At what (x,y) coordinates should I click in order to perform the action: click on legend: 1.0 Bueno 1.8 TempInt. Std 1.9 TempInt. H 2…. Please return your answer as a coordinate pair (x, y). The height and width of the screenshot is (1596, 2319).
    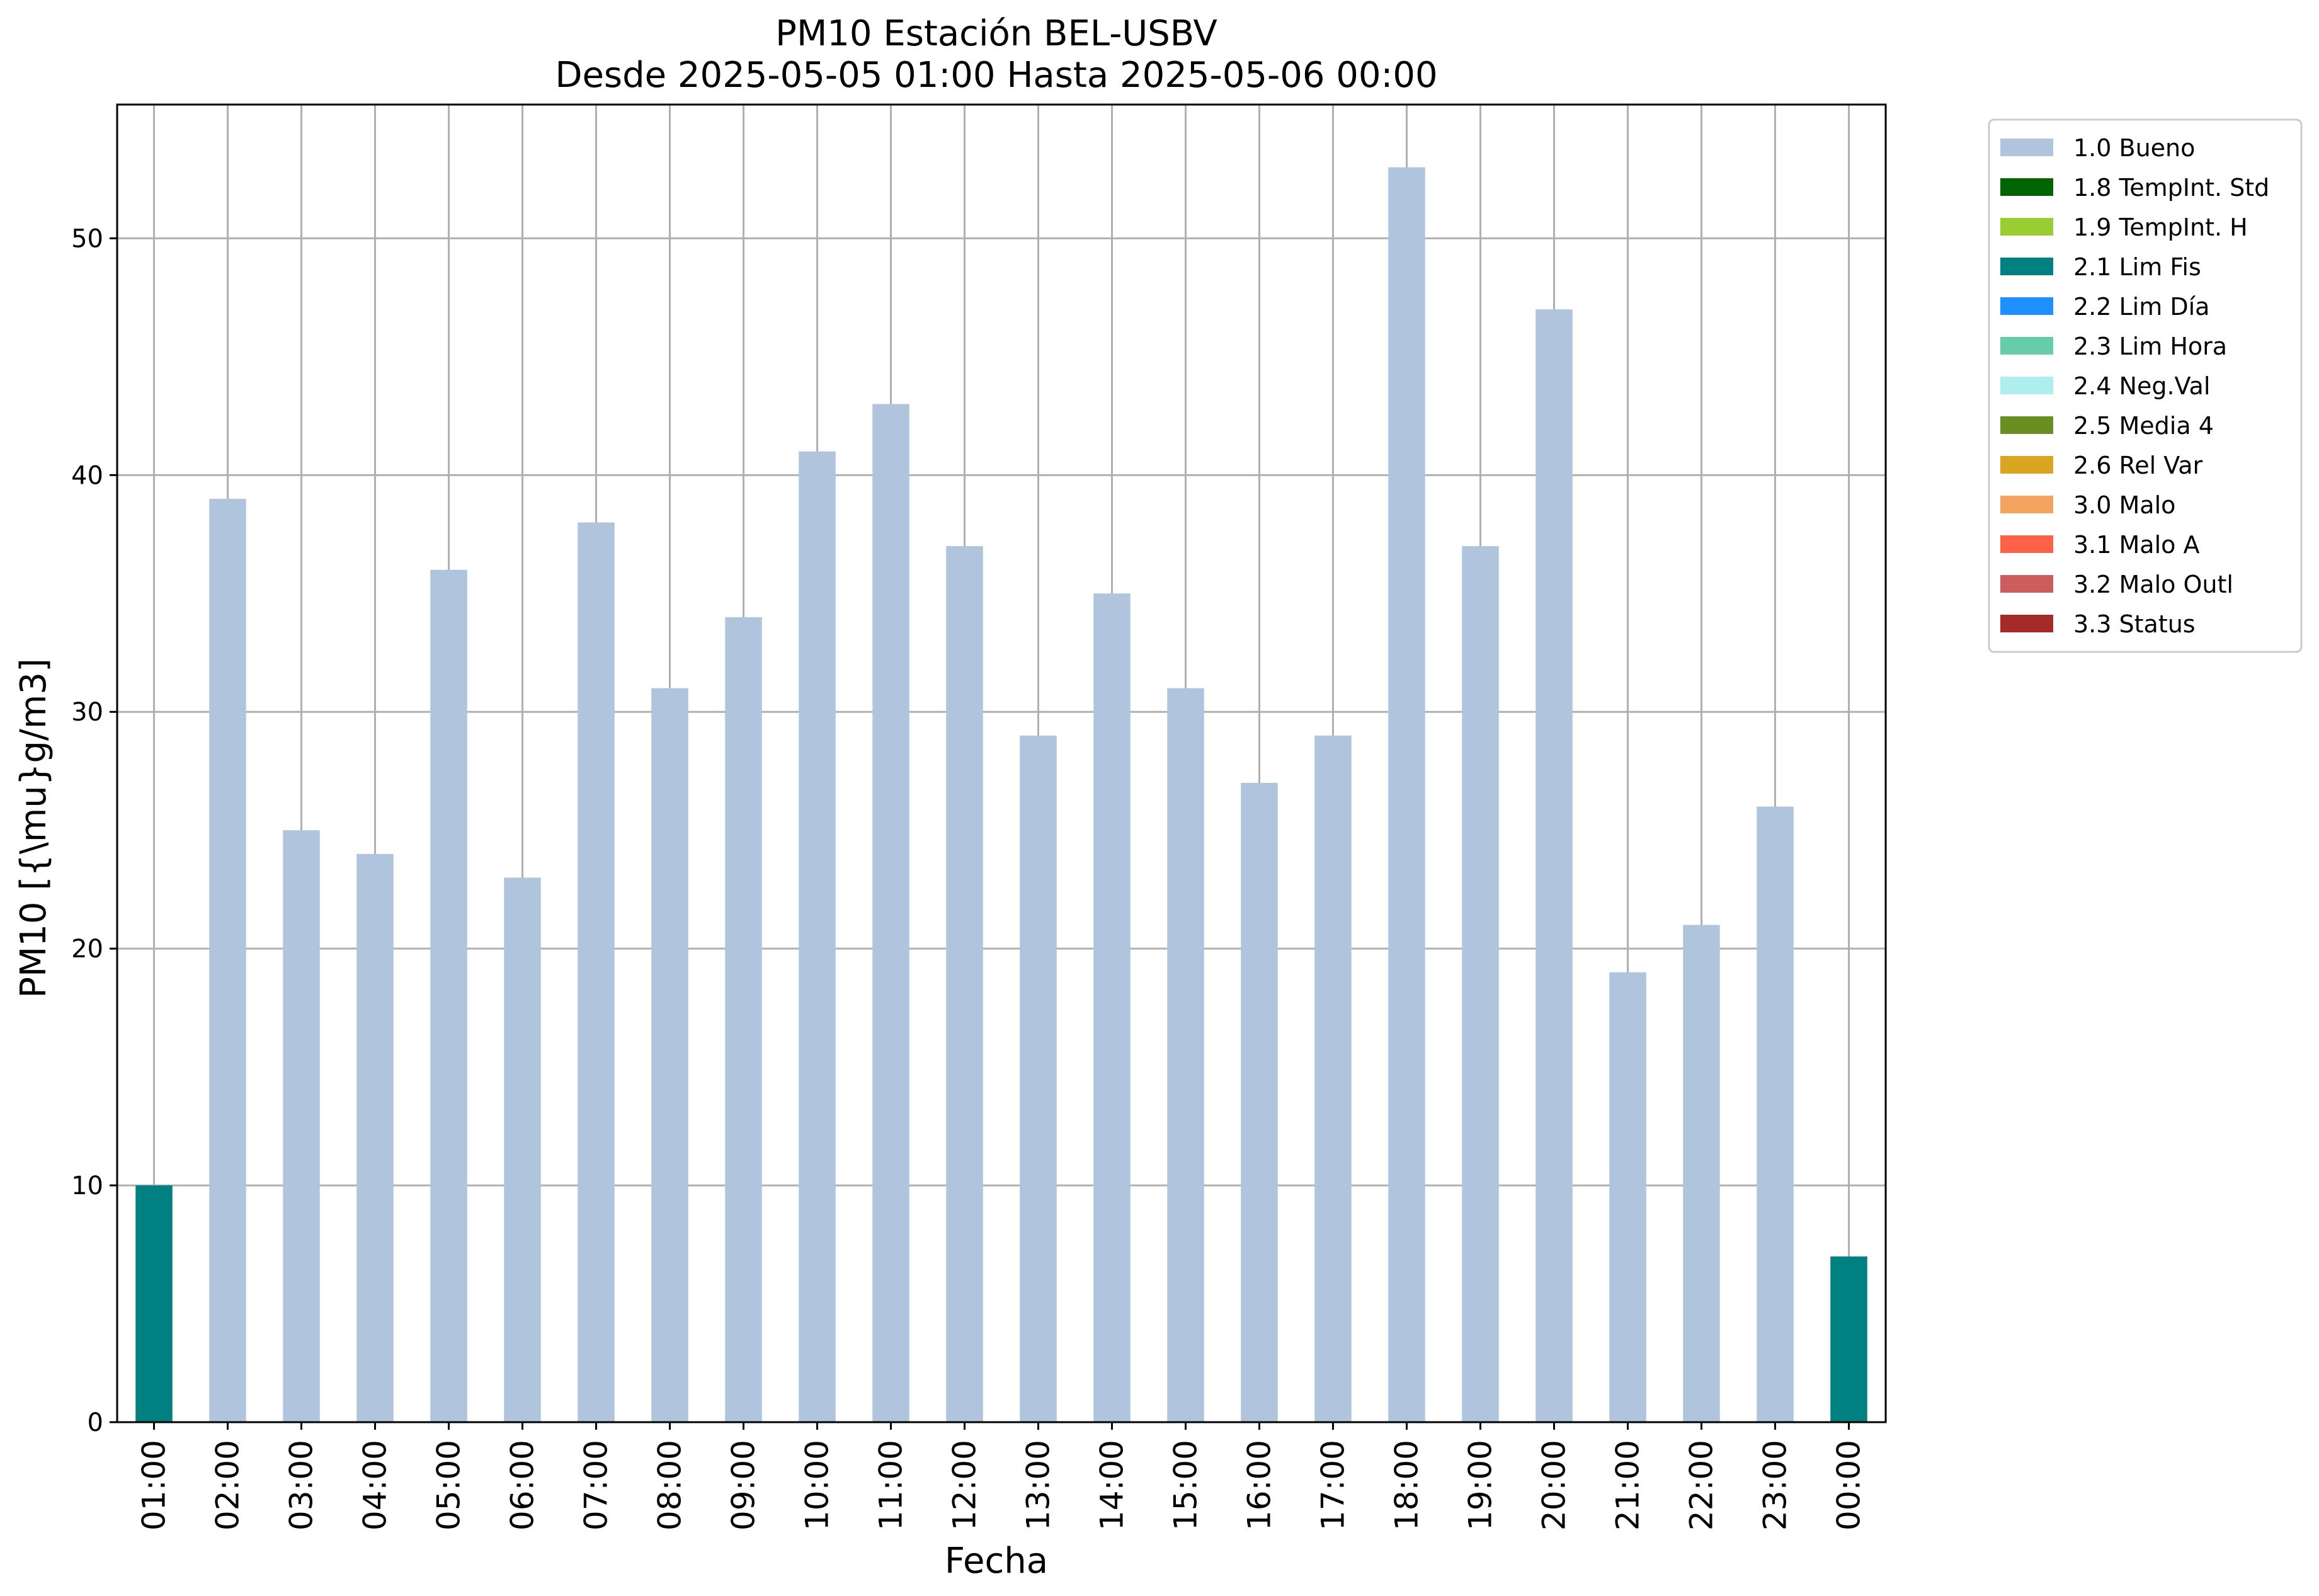
    Looking at the image, I should click on (2145, 385).